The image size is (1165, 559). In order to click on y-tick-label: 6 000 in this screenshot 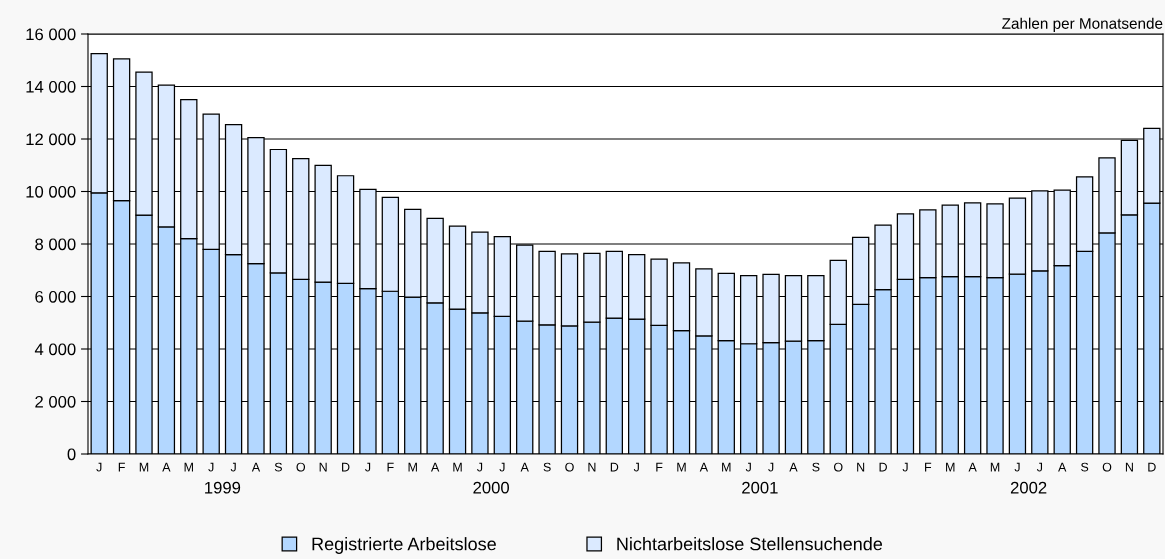, I will do `click(55, 296)`.